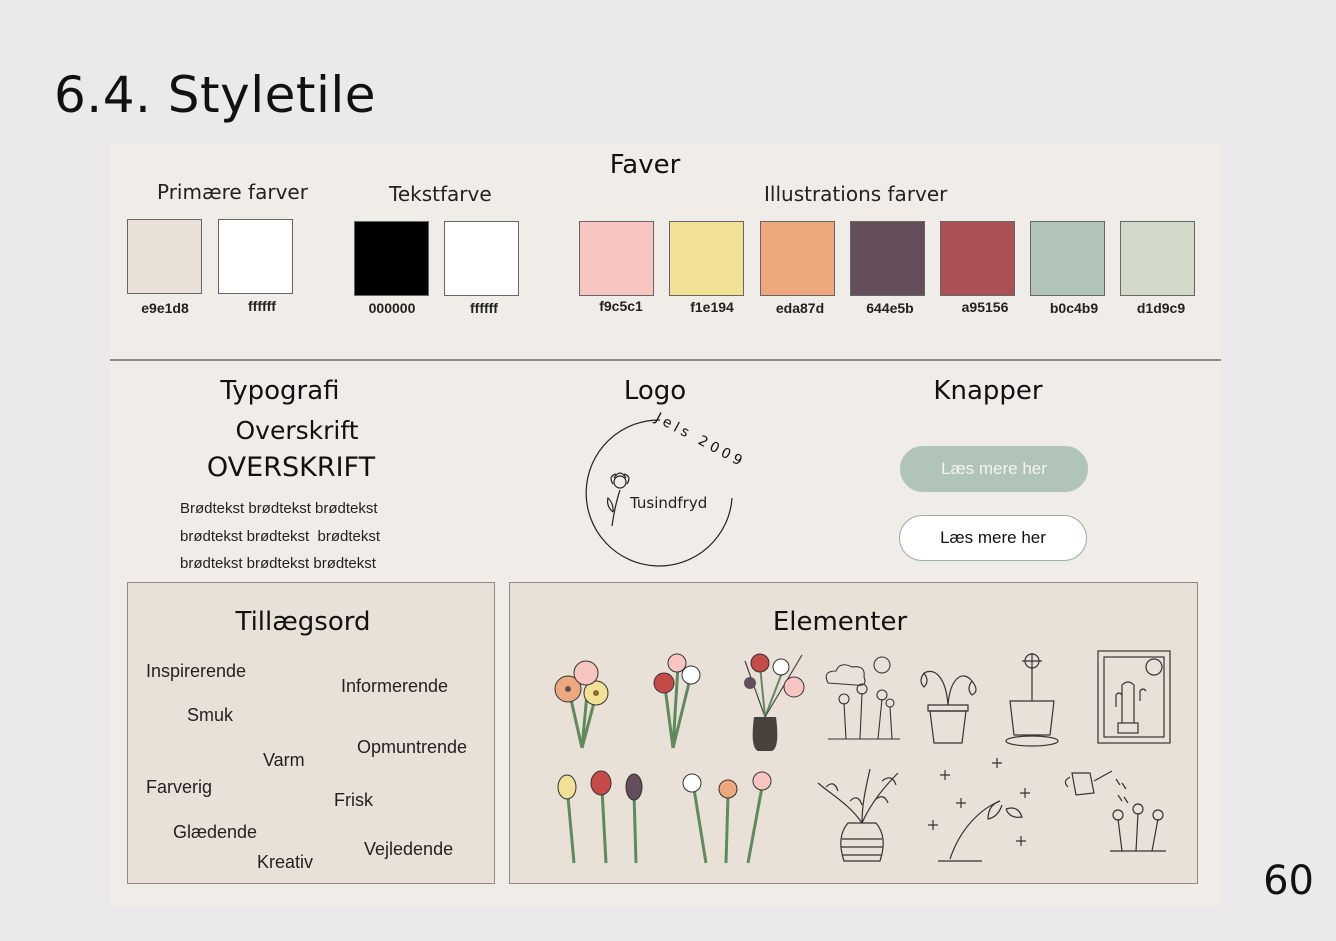  I want to click on swatch-hex: 644e5b, so click(890, 308).